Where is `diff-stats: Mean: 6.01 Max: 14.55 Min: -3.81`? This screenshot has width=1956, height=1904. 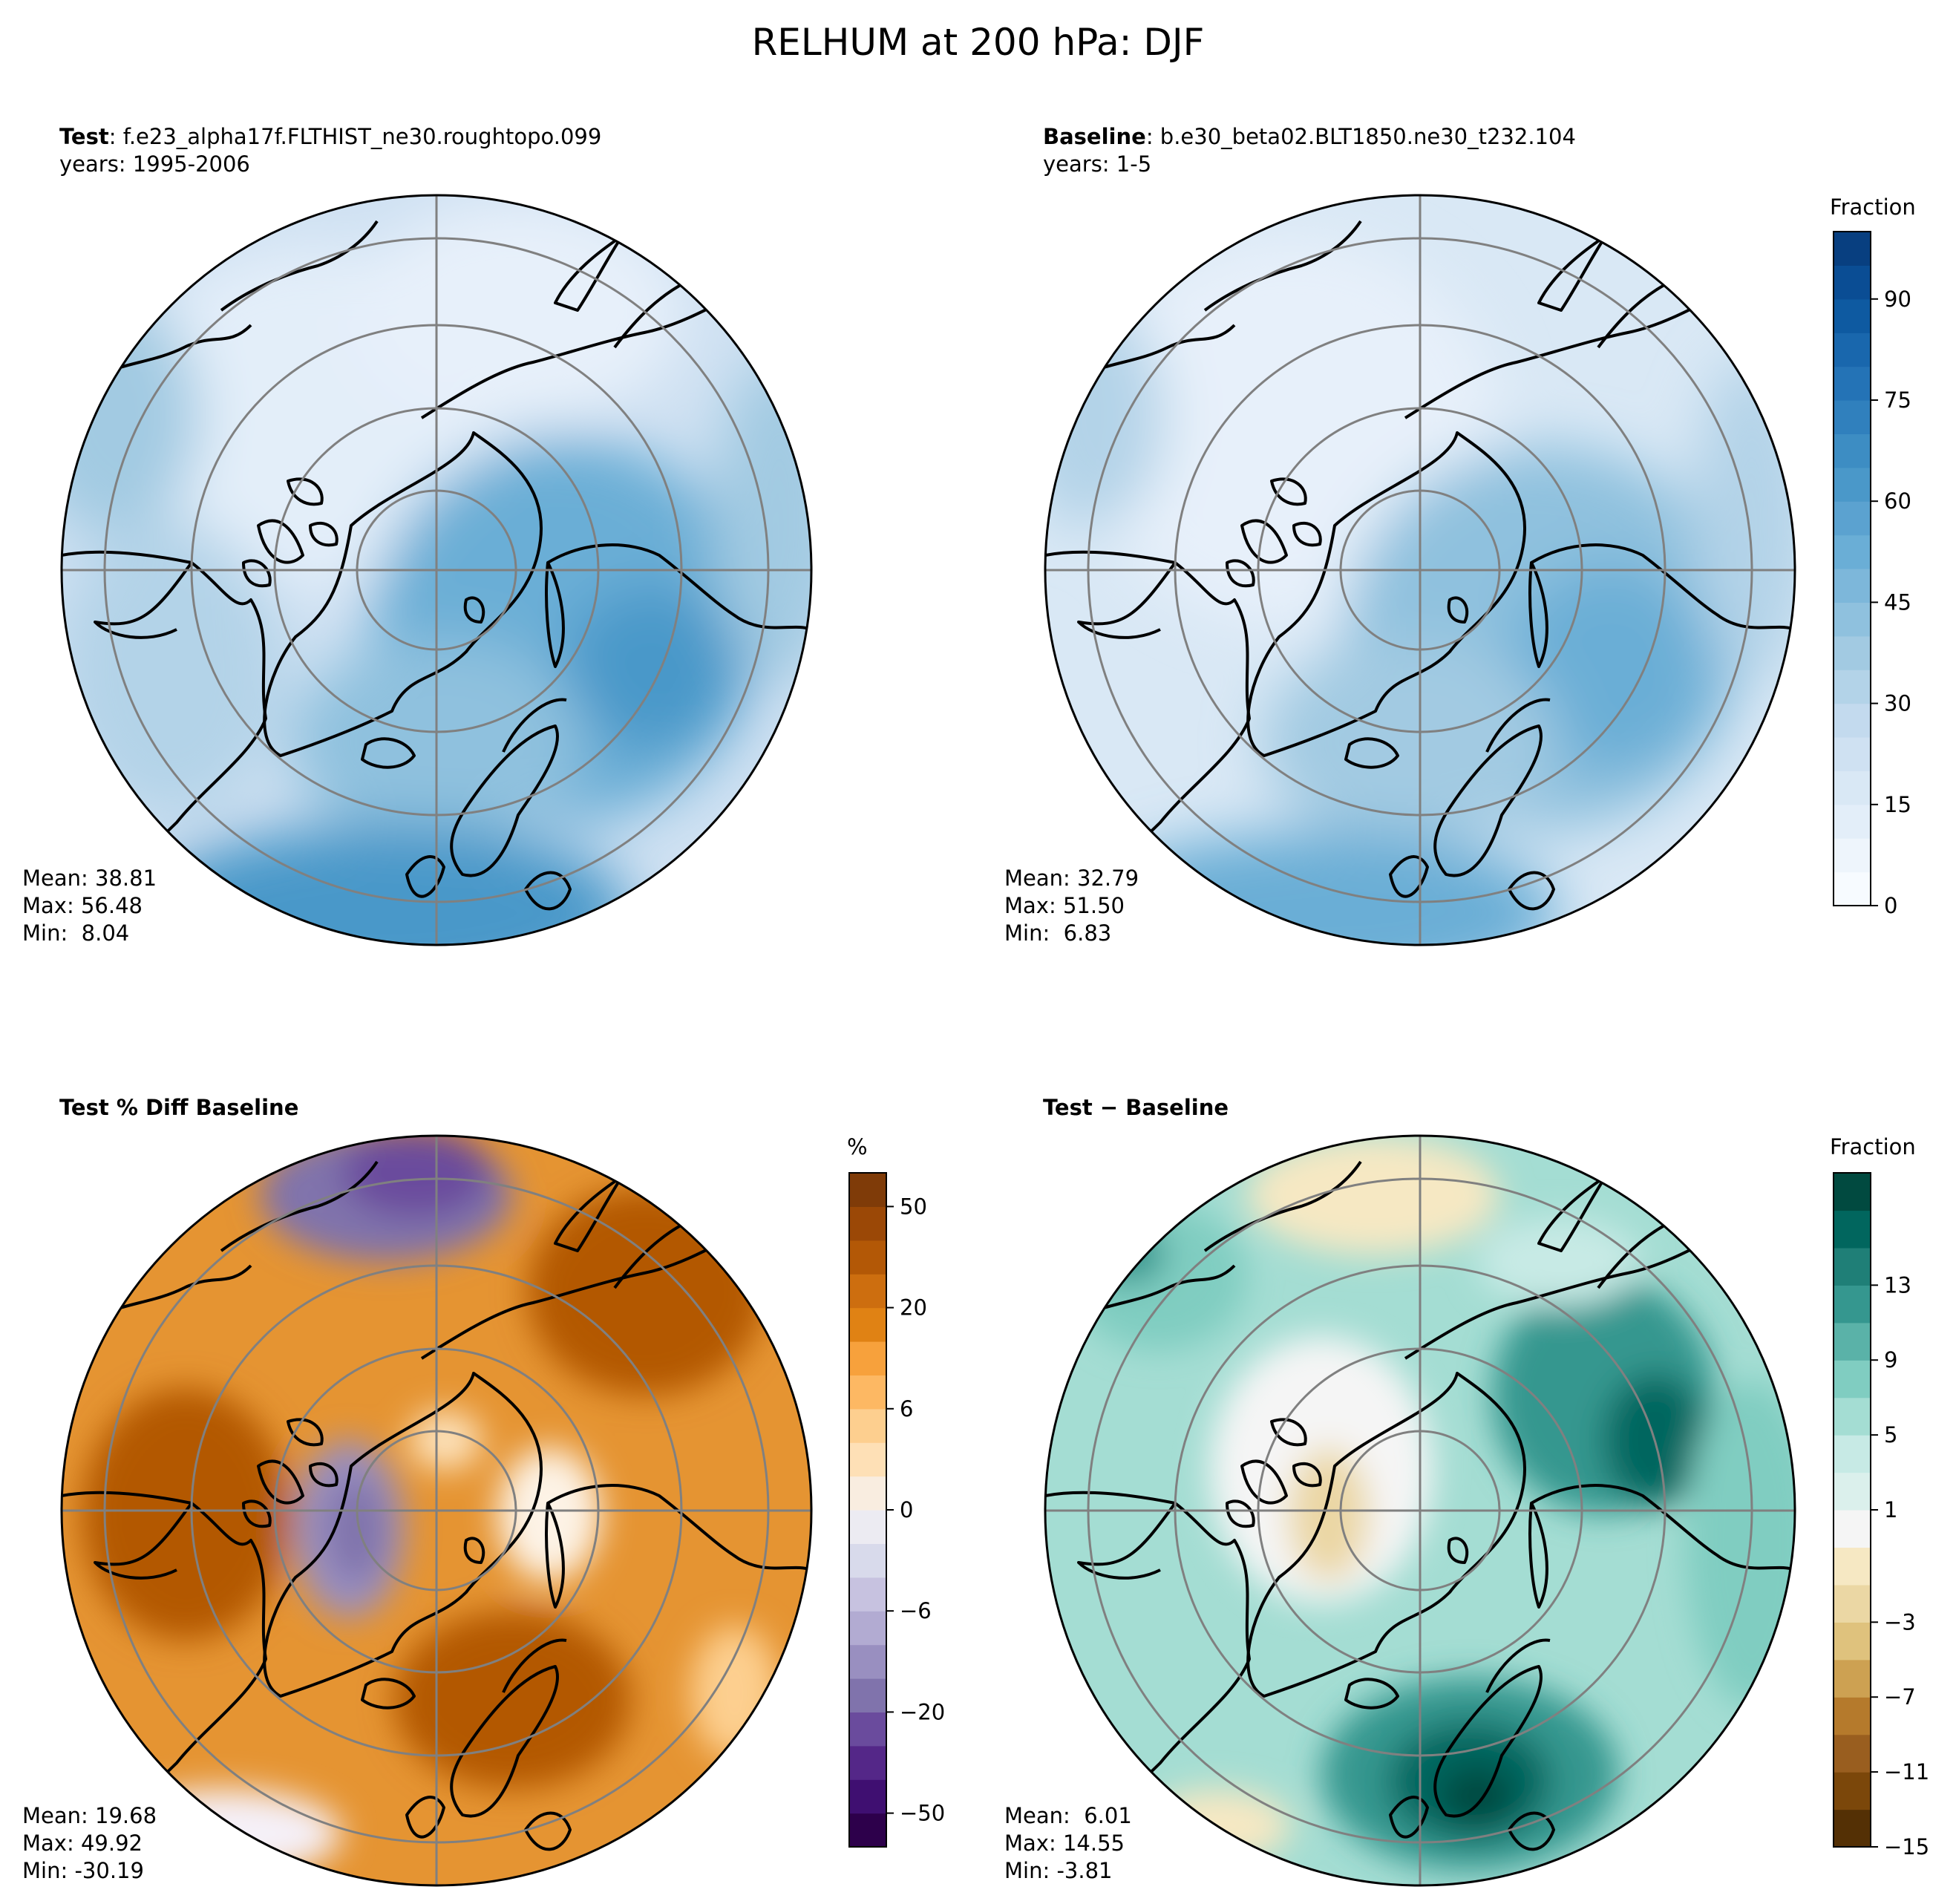 diff-stats: Mean: 6.01 Max: 14.55 Min: -3.81 is located at coordinates (1068, 1844).